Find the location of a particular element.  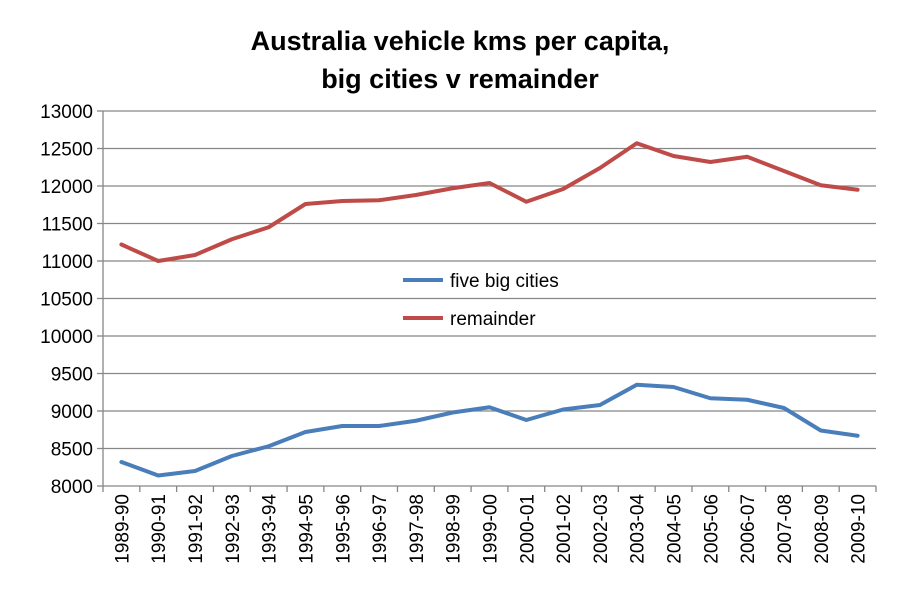

x-tick-label: 2009-10 is located at coordinates (859, 529).